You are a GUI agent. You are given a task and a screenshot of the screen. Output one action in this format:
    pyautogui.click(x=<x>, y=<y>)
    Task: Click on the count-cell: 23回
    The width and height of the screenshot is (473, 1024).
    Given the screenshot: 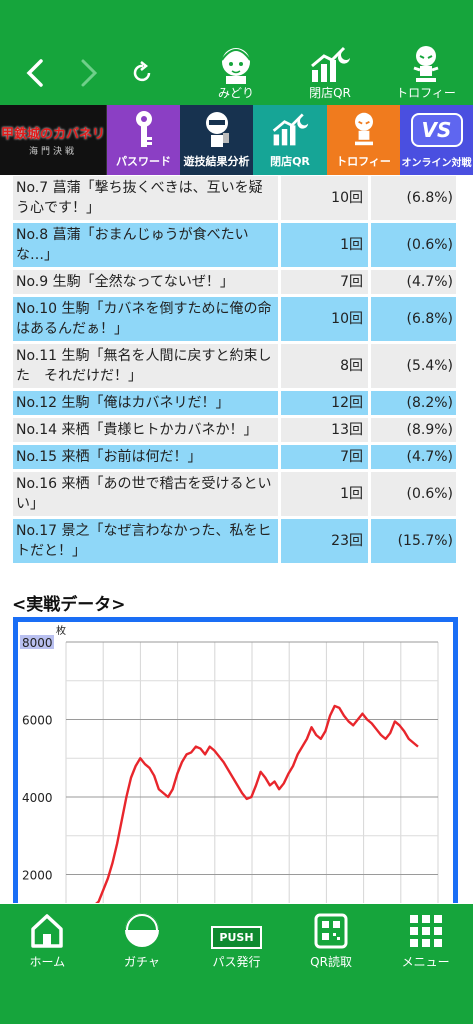 What is the action you would take?
    pyautogui.click(x=323, y=541)
    